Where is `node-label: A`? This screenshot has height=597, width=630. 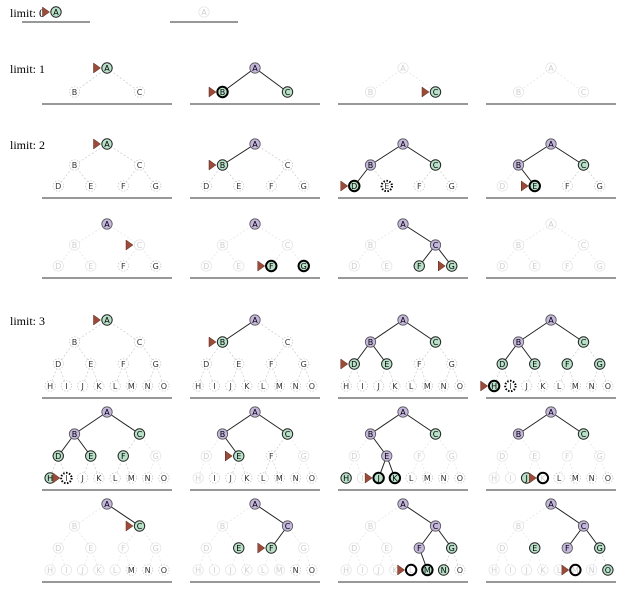
node-label: A is located at coordinates (551, 224).